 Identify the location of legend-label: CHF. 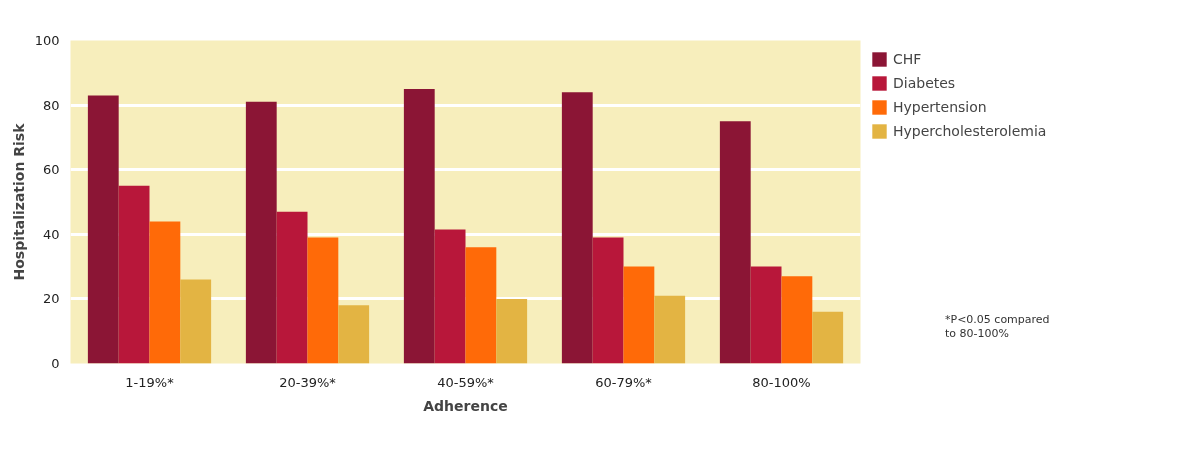
(907, 59).